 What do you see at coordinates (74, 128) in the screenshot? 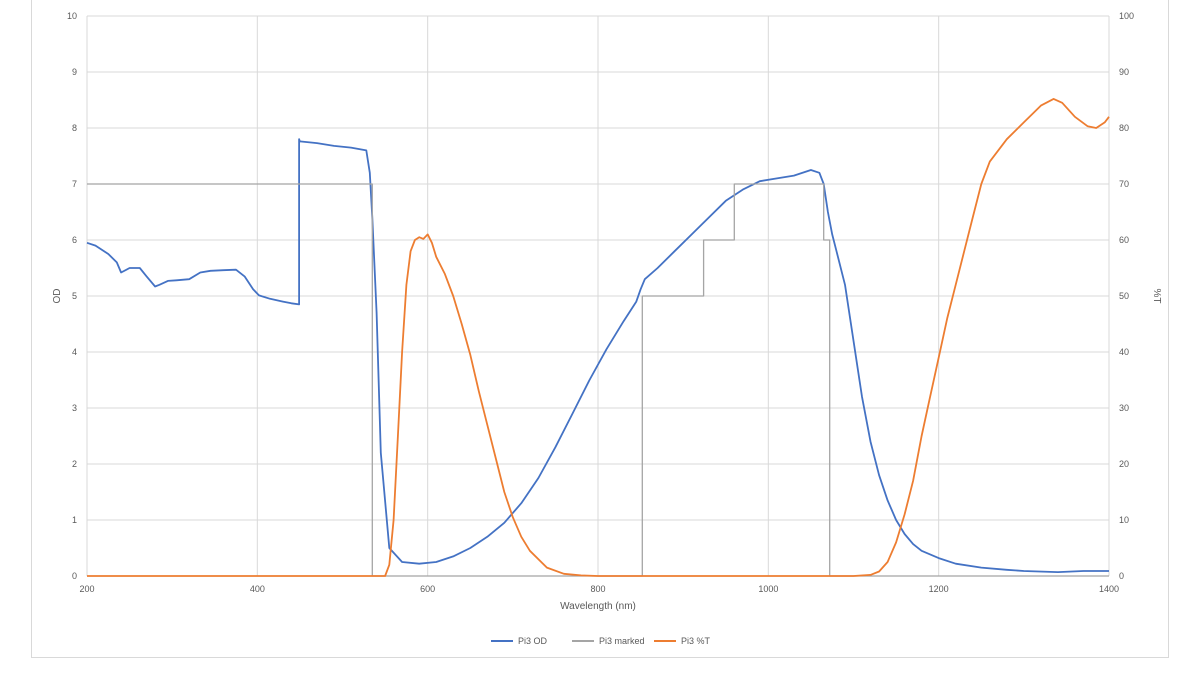
I see `y-tick-label: 8` at bounding box center [74, 128].